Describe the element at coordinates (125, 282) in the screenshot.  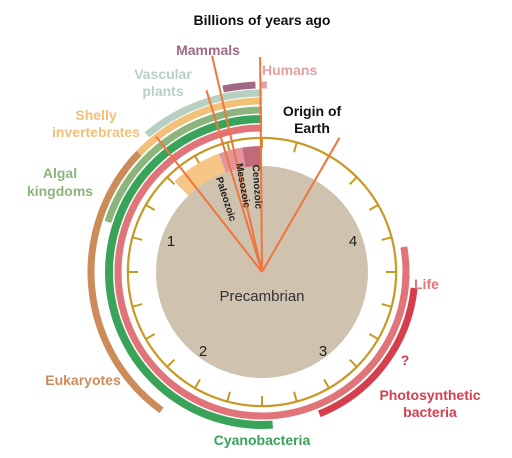
I see `eukaryotes-arc` at that location.